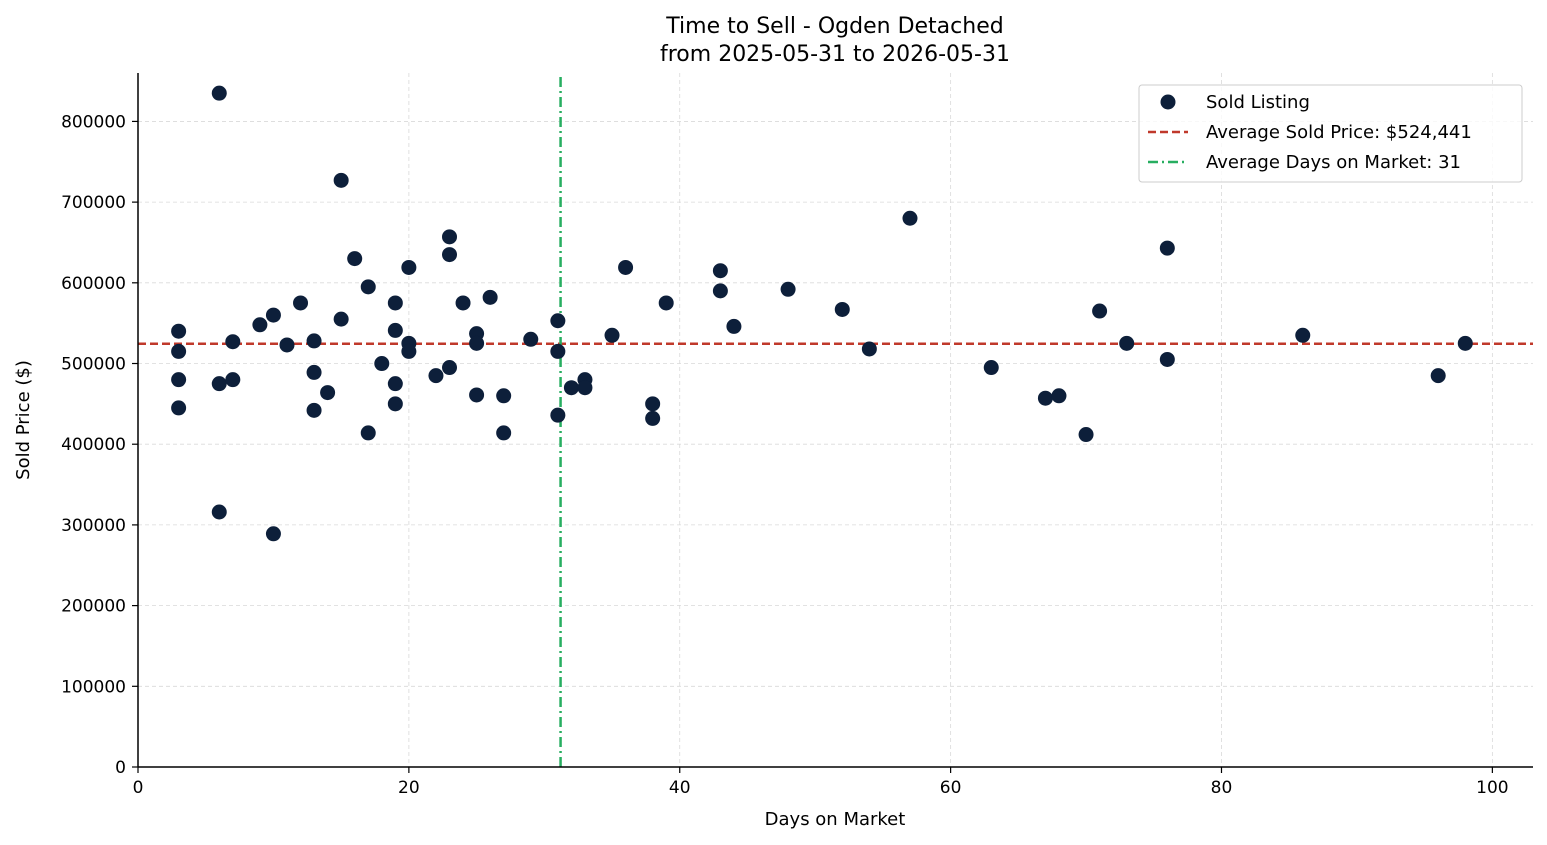 The image size is (1547, 845). What do you see at coordinates (821, 782) in the screenshot?
I see `x-axis-ticks: 0 20 40 60 80 100` at bounding box center [821, 782].